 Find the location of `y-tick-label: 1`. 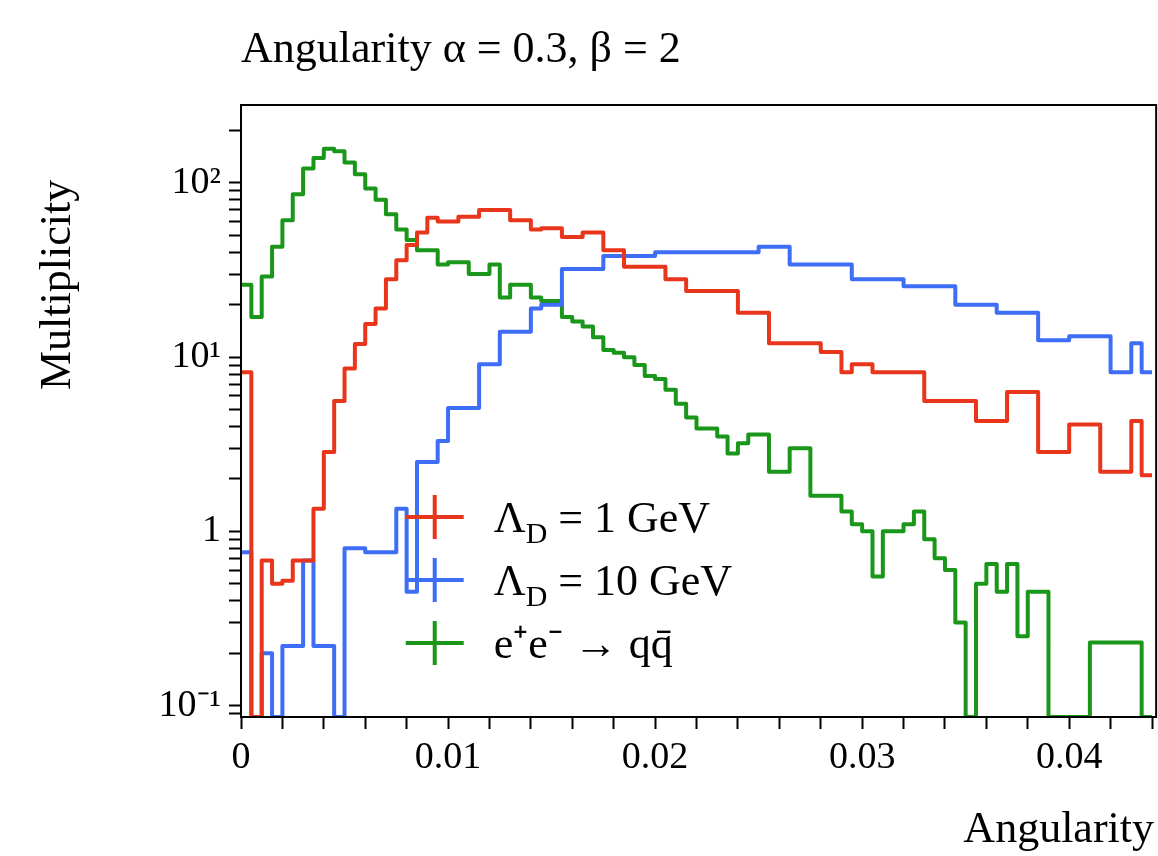

y-tick-label: 1 is located at coordinates (211, 528).